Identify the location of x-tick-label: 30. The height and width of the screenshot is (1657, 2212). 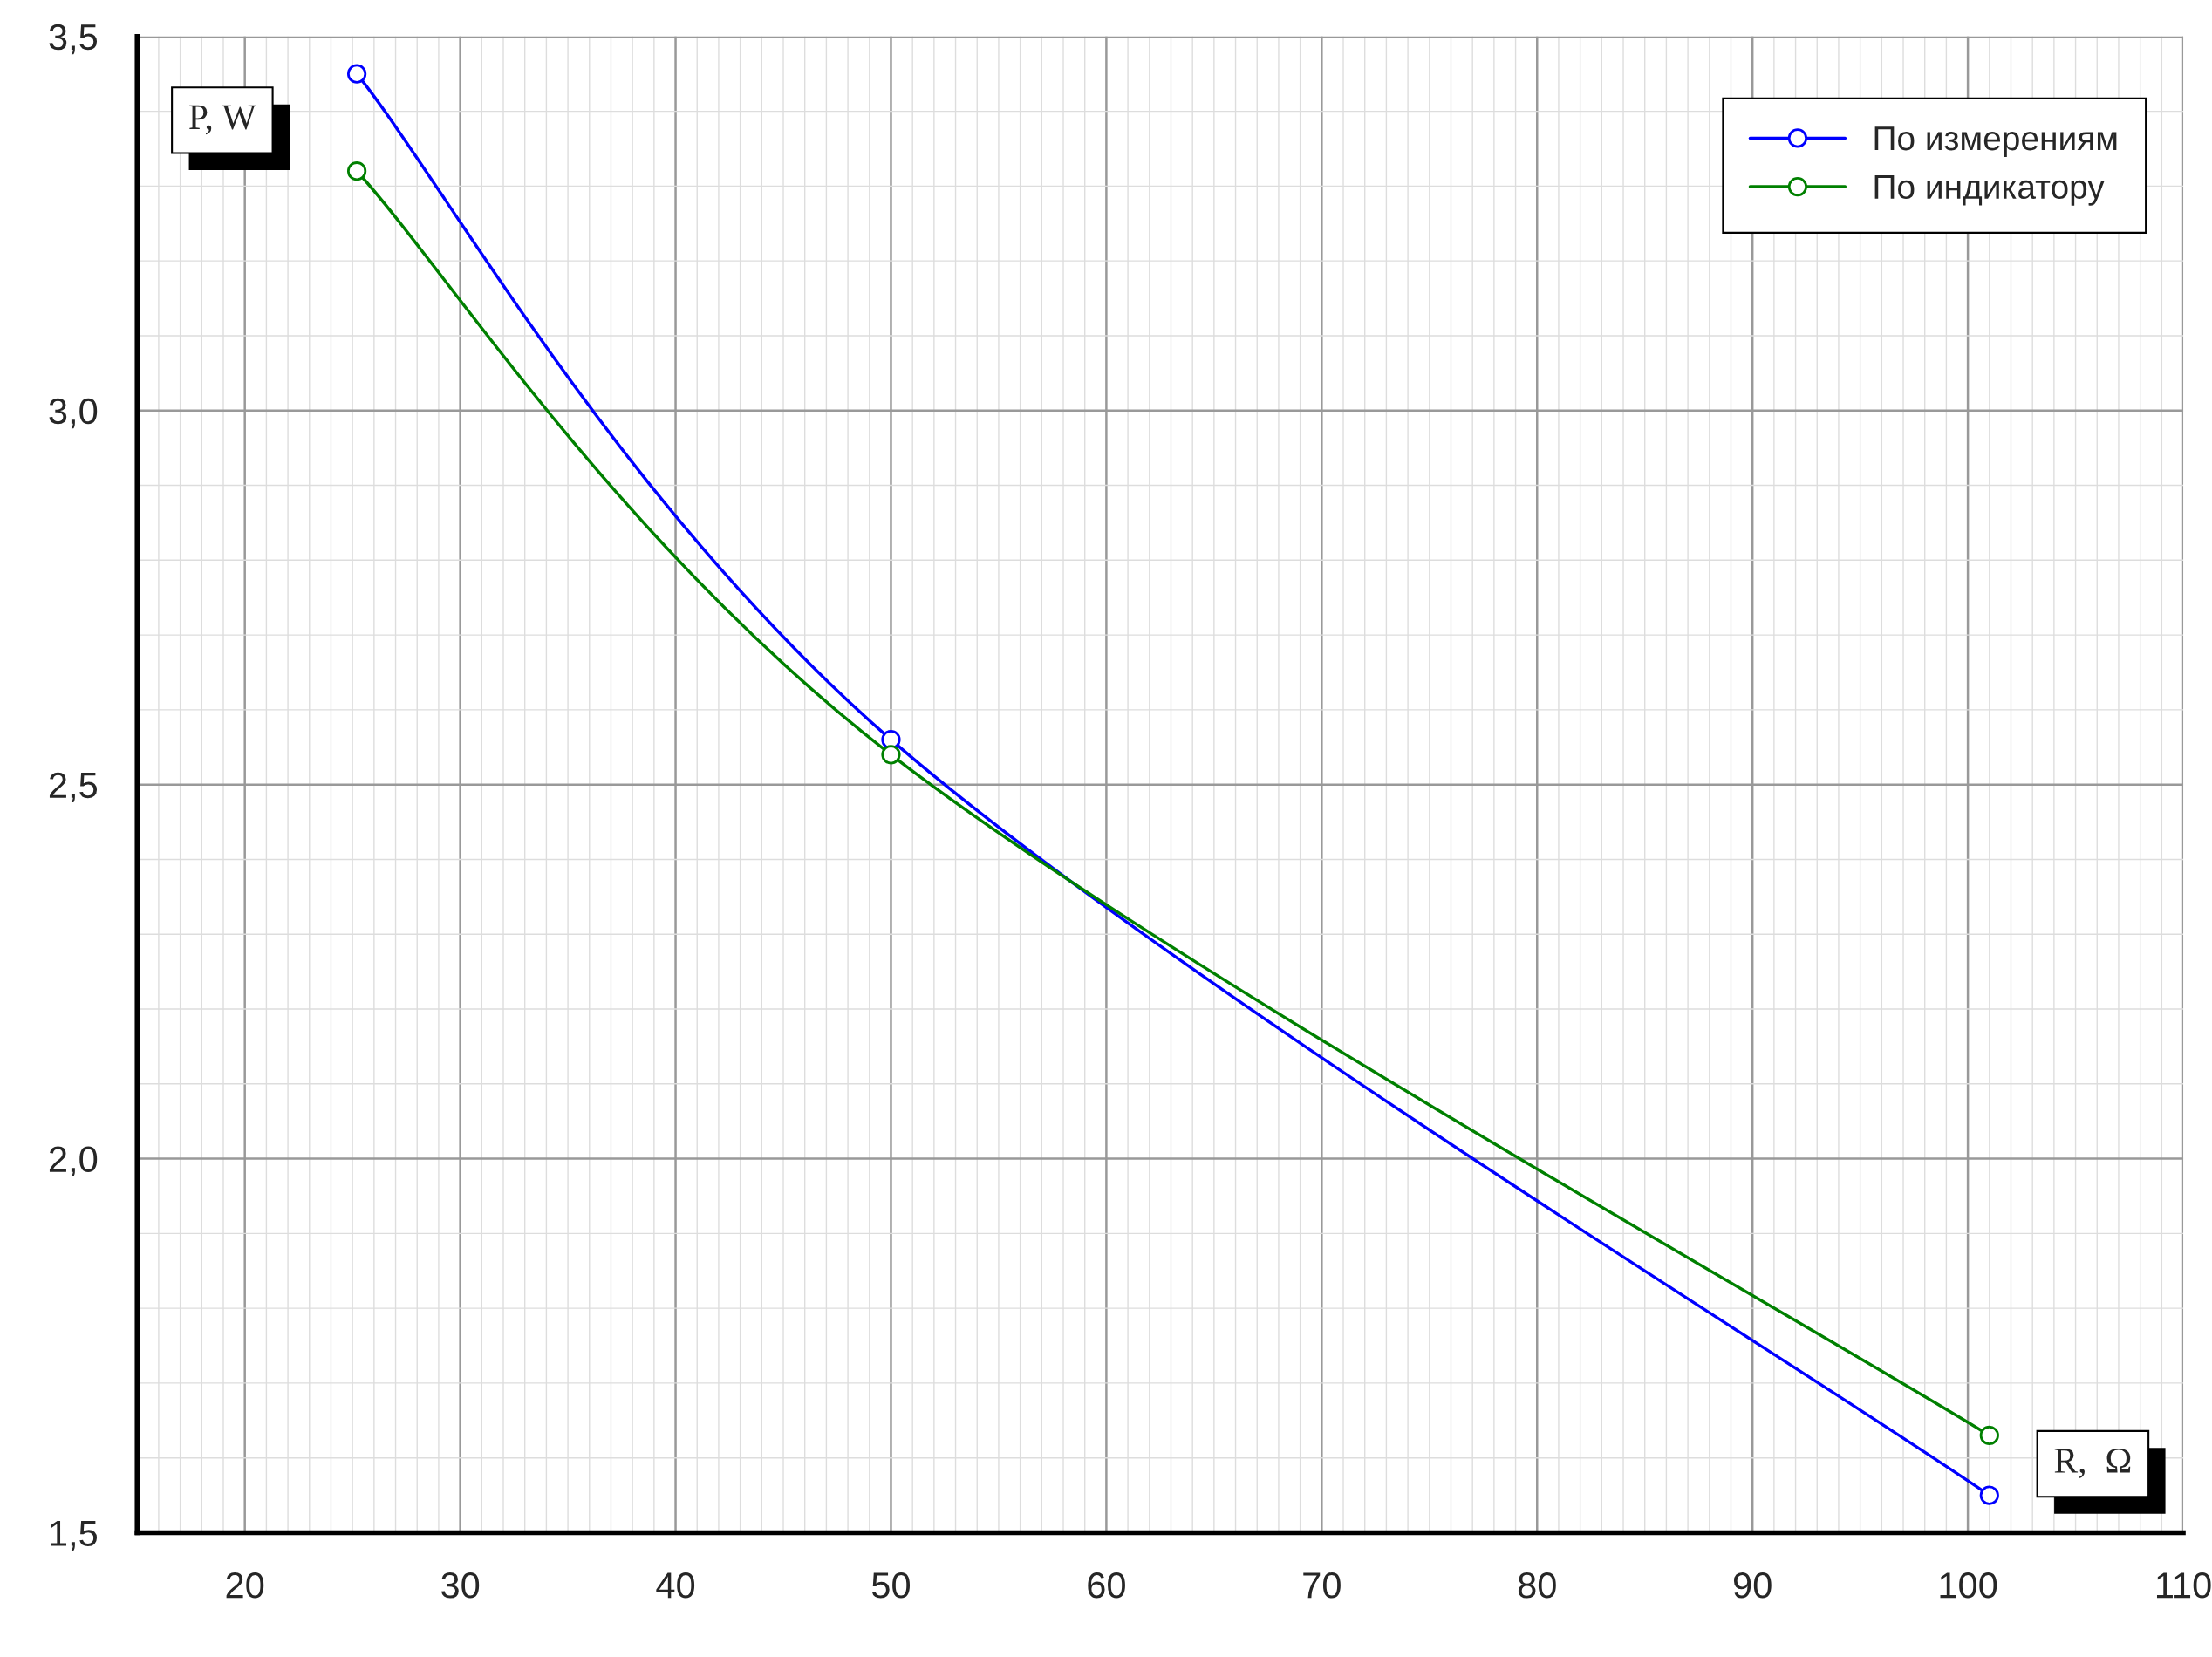
(460, 1585).